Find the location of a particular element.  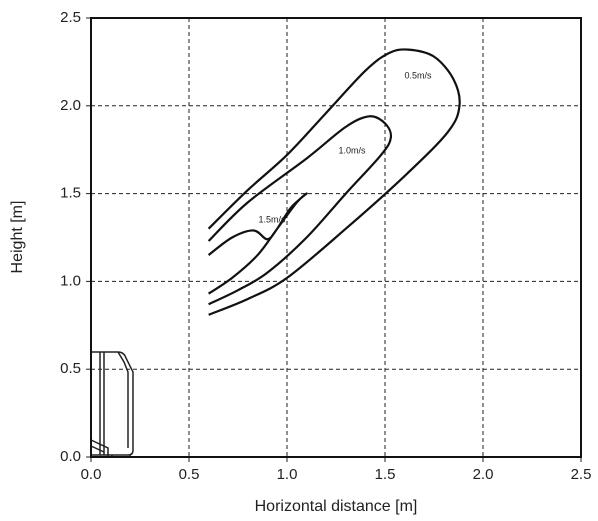

contour-label: 0.5m/s is located at coordinates (418, 75).